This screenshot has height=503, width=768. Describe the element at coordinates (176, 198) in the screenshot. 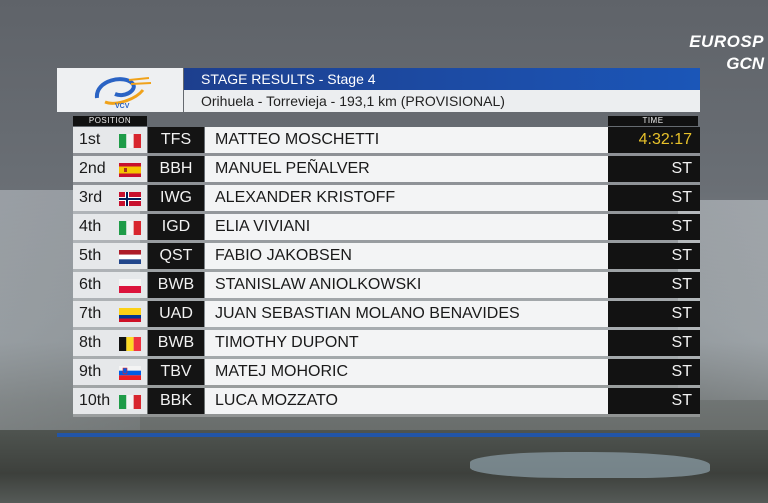

I see `team-code: IWG` at that location.